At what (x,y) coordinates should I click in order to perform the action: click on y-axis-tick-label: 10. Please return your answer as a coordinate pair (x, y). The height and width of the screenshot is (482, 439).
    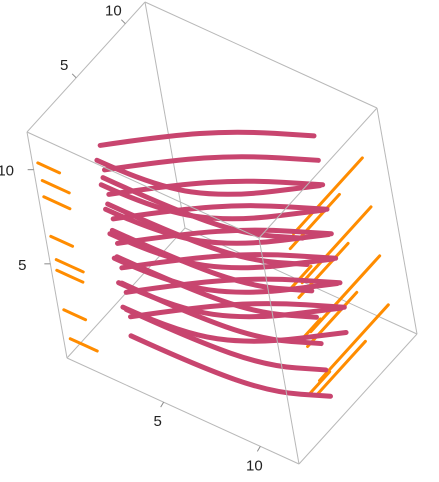
    Looking at the image, I should click on (113, 11).